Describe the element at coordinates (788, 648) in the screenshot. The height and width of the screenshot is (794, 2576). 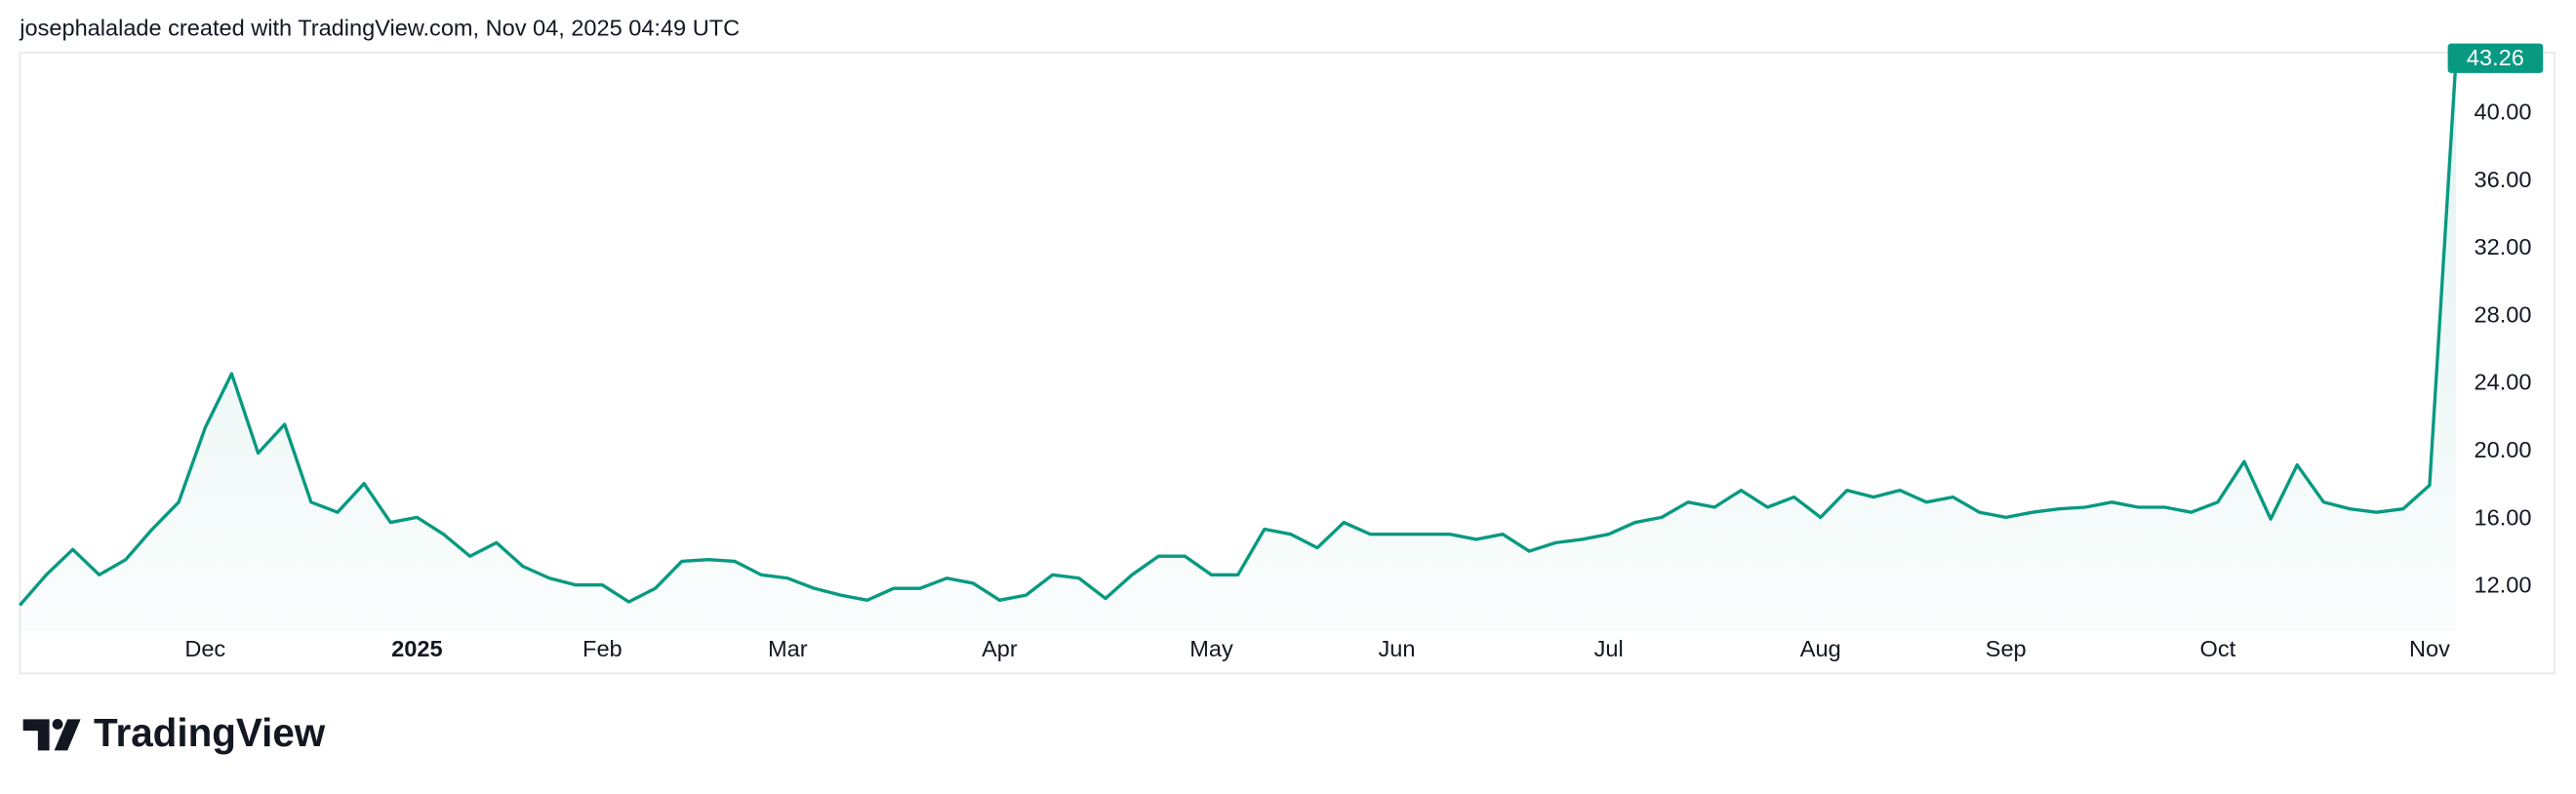
I see `x-tick-label: Mar` at that location.